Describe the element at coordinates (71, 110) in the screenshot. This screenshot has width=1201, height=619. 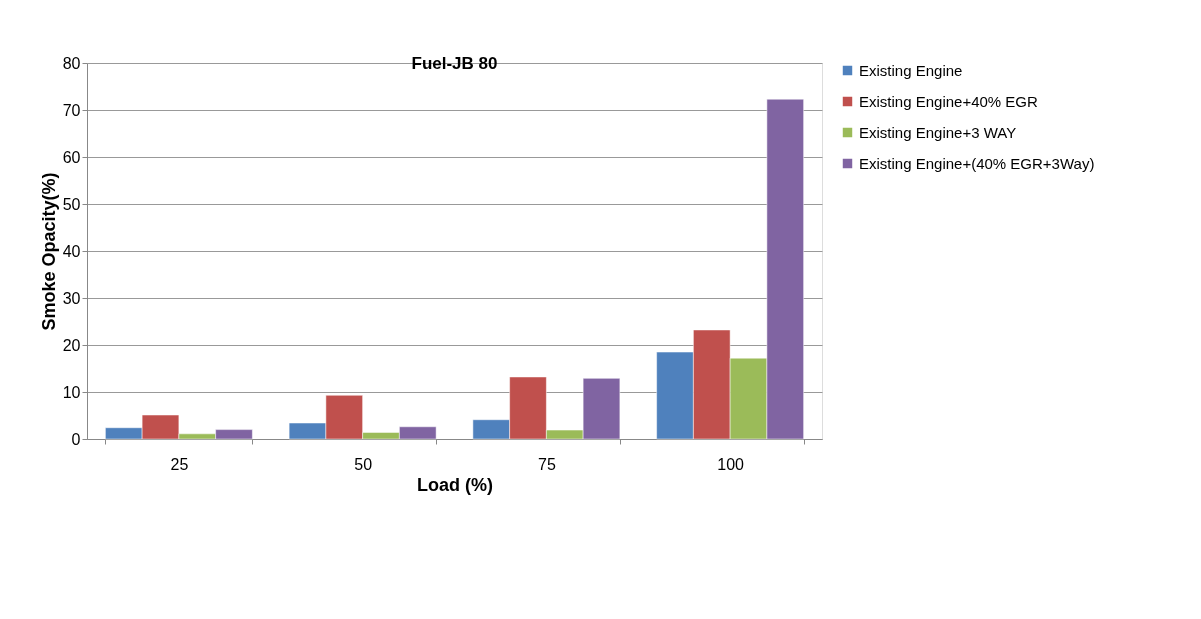
I see `y-tick-label: 70` at that location.